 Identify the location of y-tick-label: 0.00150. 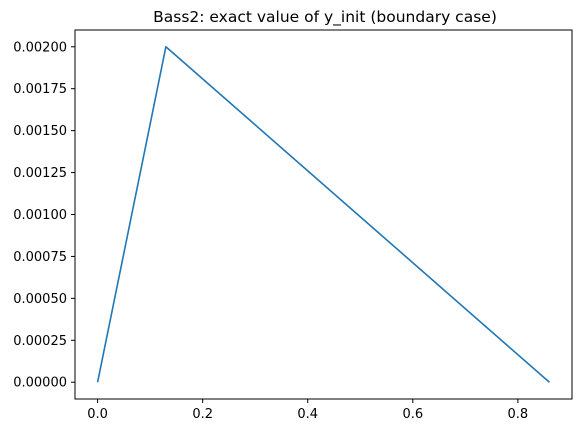
(40, 131).